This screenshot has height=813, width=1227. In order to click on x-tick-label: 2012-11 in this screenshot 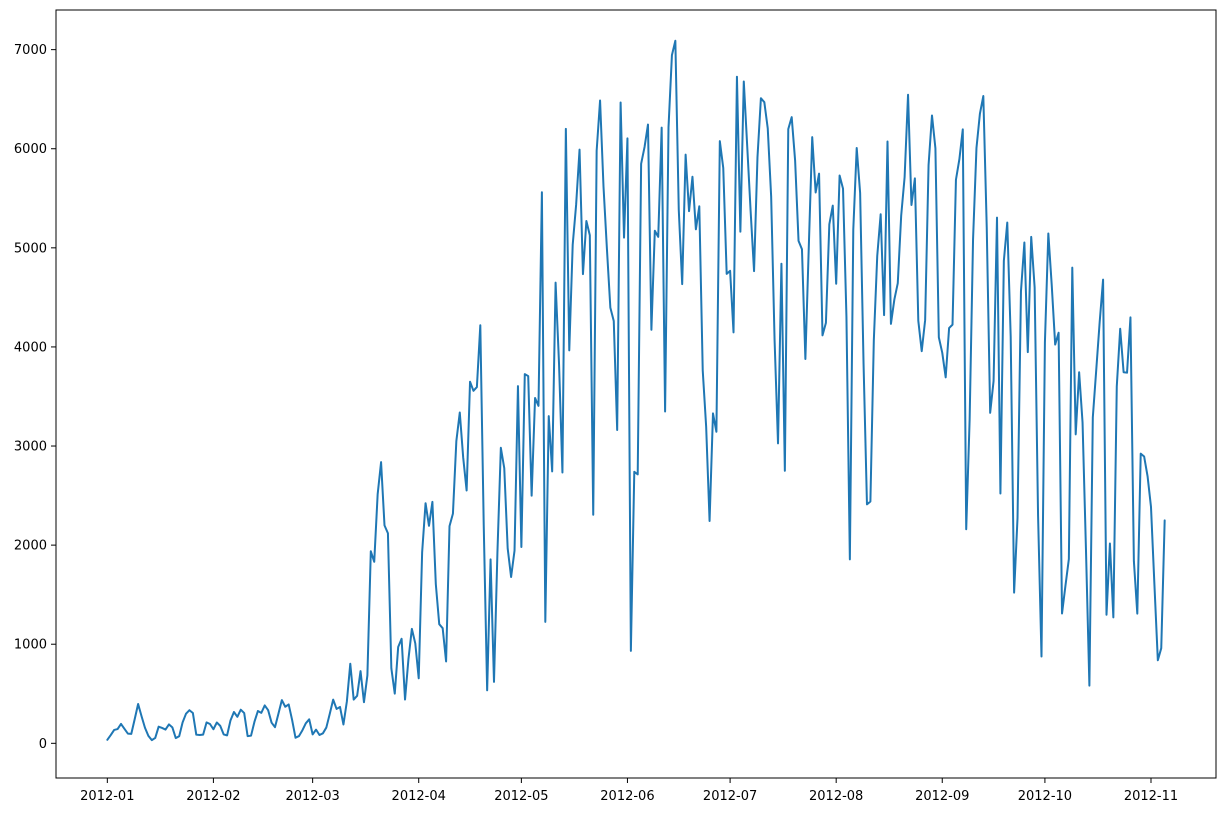, I will do `click(1151, 796)`.